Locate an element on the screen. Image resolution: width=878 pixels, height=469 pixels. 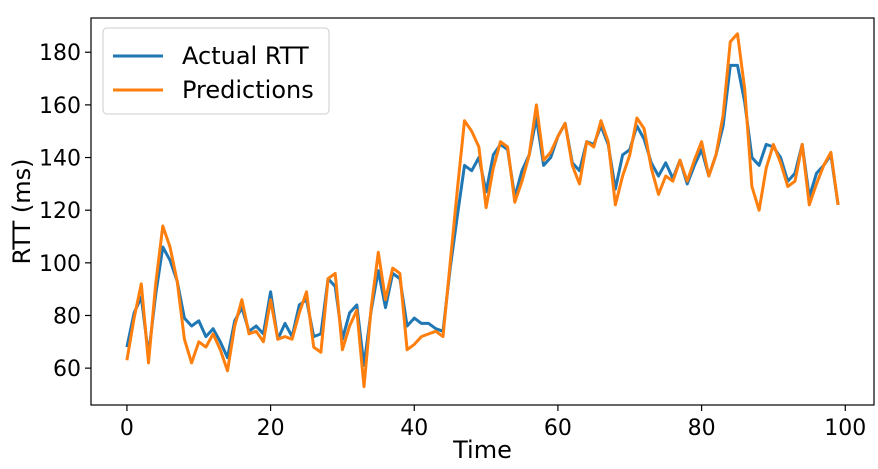
x-tick-label: 100 is located at coordinates (845, 428).